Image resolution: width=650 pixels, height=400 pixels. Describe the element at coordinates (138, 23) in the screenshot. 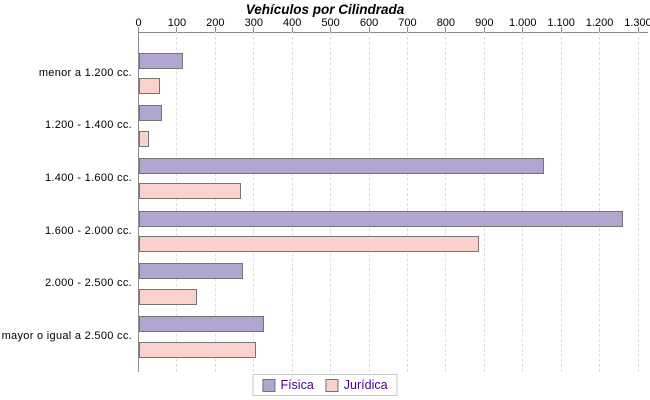

I see `x-tick-label: 0` at that location.